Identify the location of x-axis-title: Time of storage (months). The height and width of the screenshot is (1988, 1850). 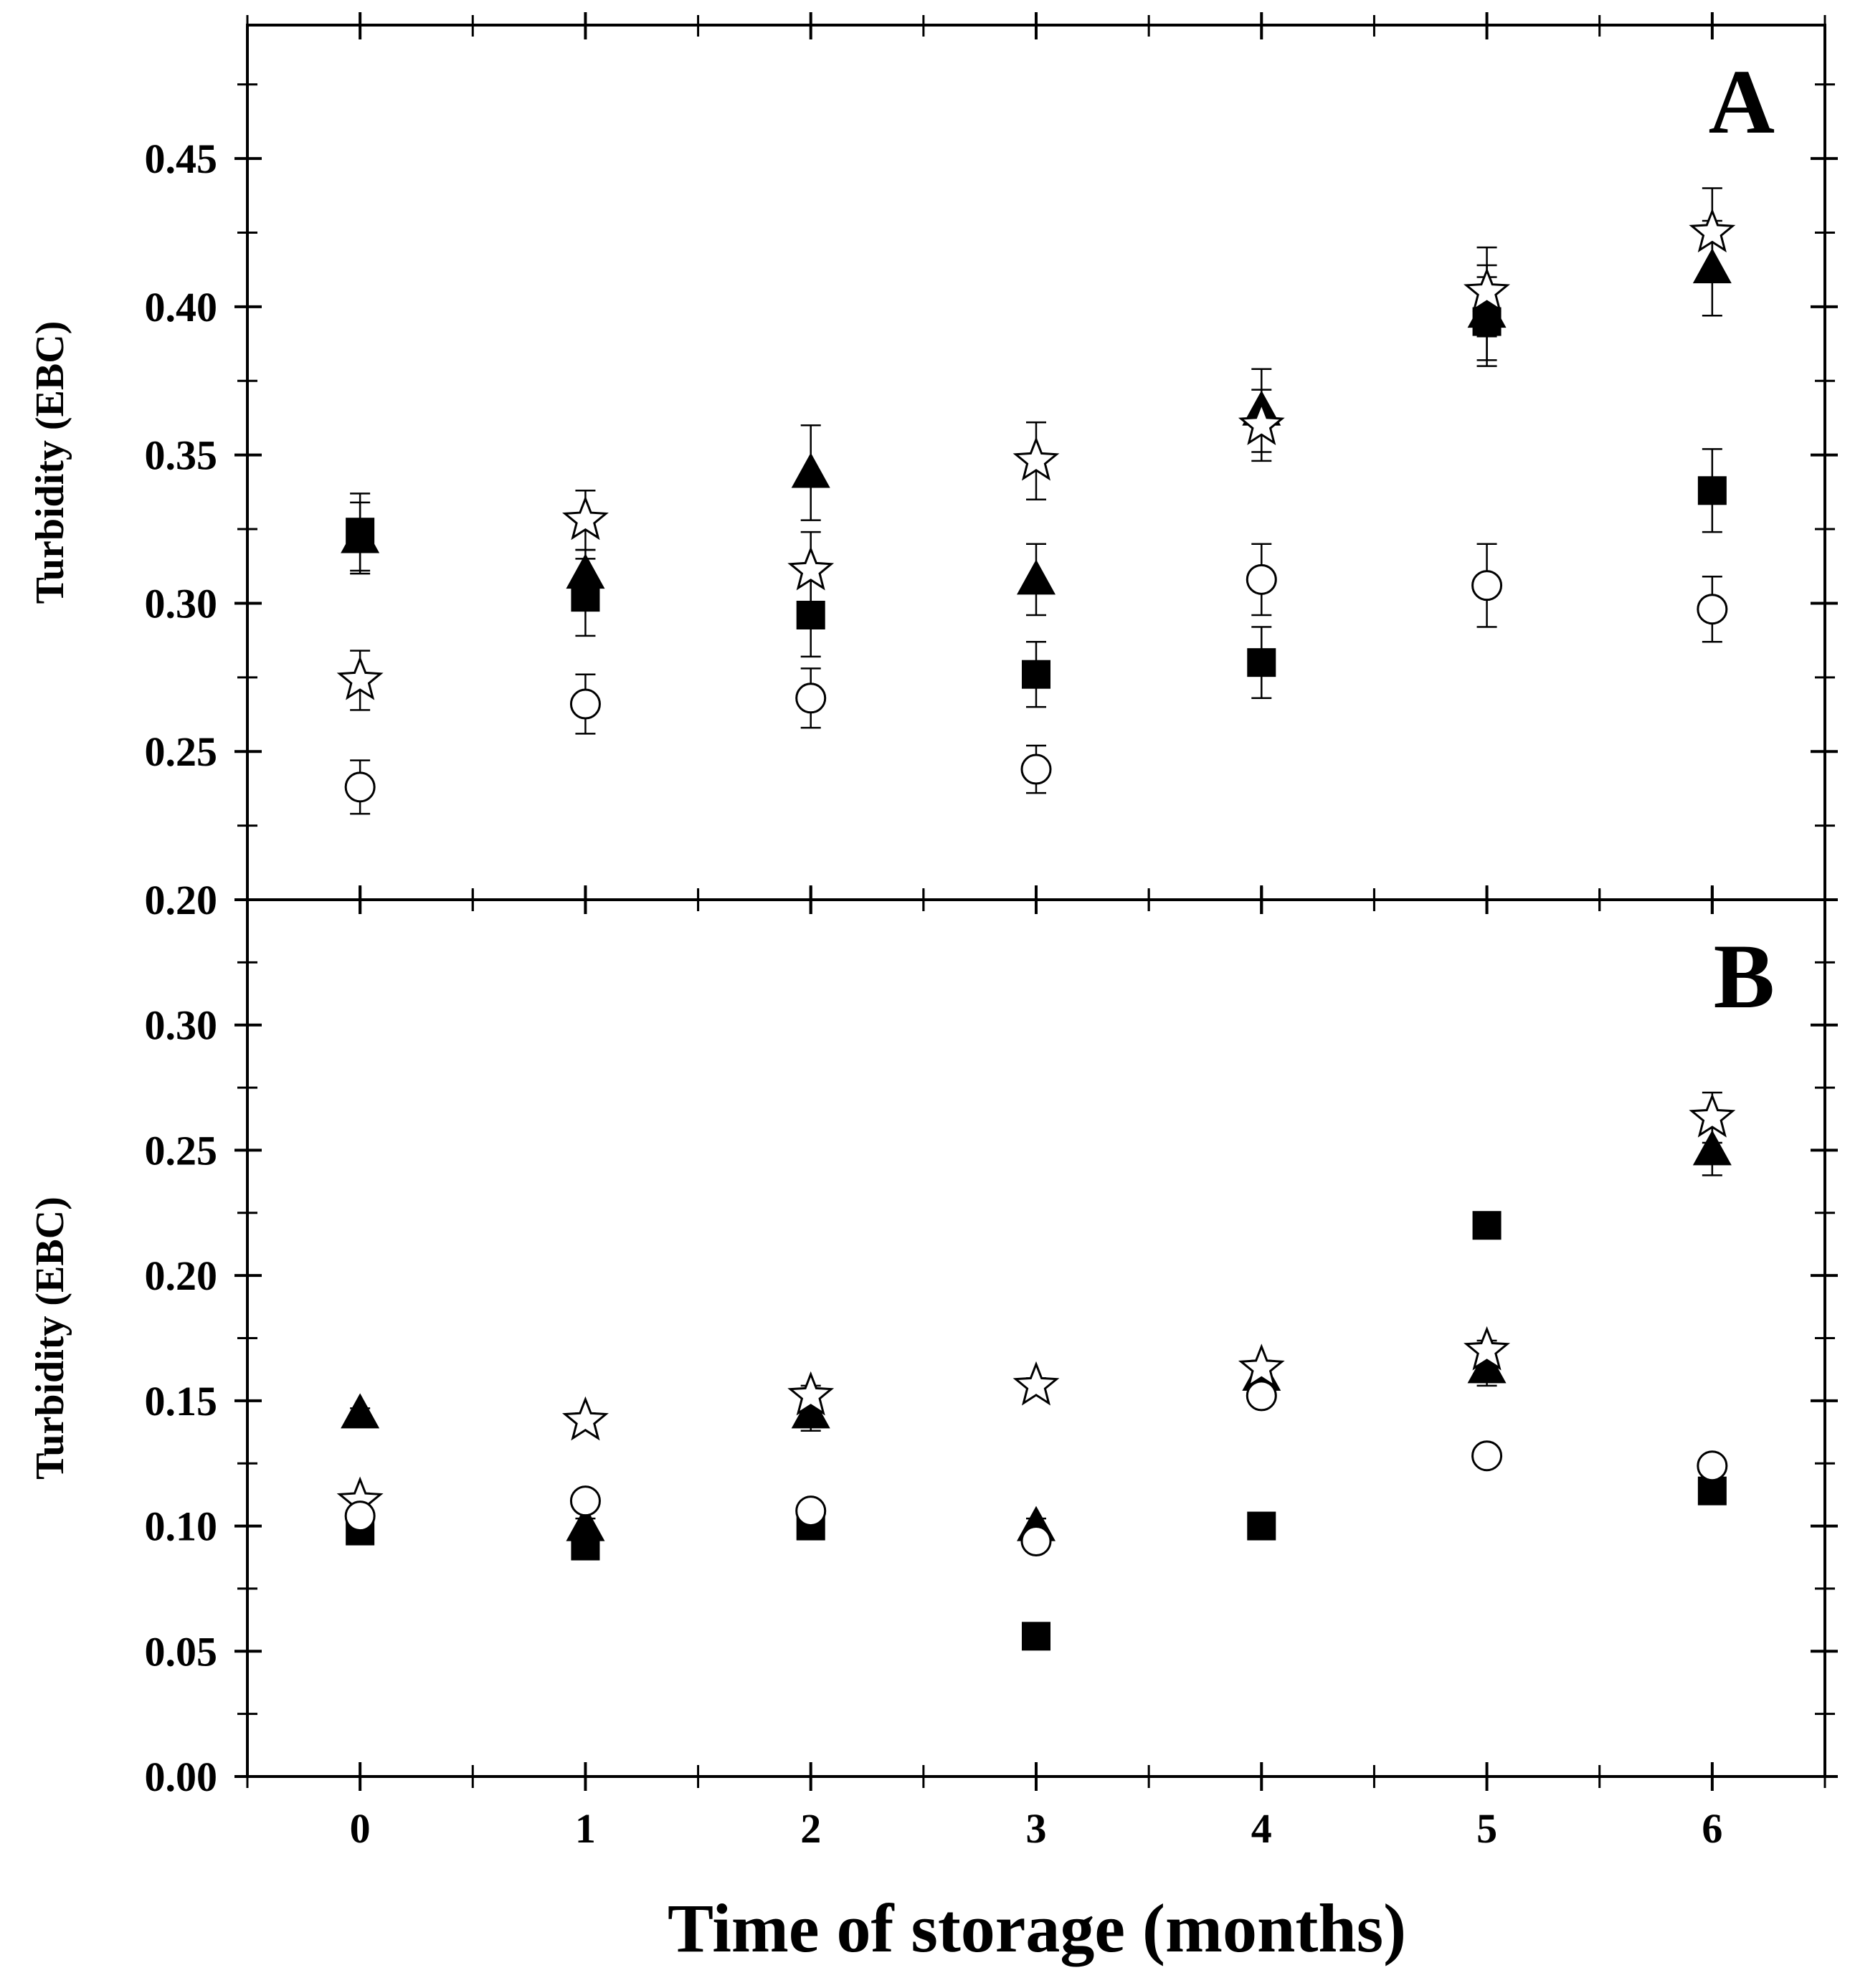
(1037, 1928).